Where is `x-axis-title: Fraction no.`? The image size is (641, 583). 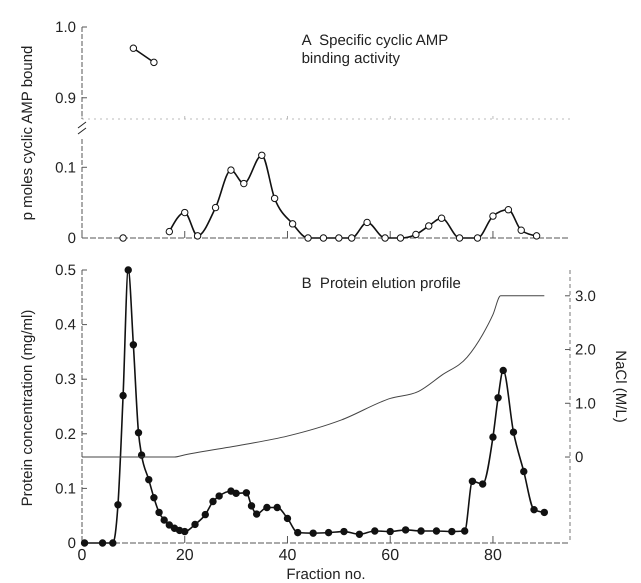
x-axis-title: Fraction no. is located at coordinates (326, 574).